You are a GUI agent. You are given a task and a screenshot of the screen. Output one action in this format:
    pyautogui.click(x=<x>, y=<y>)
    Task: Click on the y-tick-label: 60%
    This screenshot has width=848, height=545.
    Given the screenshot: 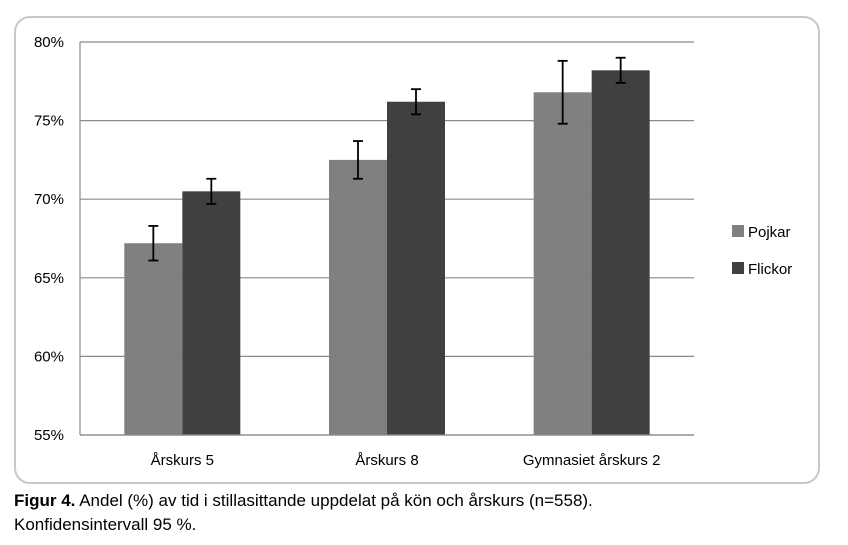 What is the action you would take?
    pyautogui.click(x=49, y=356)
    